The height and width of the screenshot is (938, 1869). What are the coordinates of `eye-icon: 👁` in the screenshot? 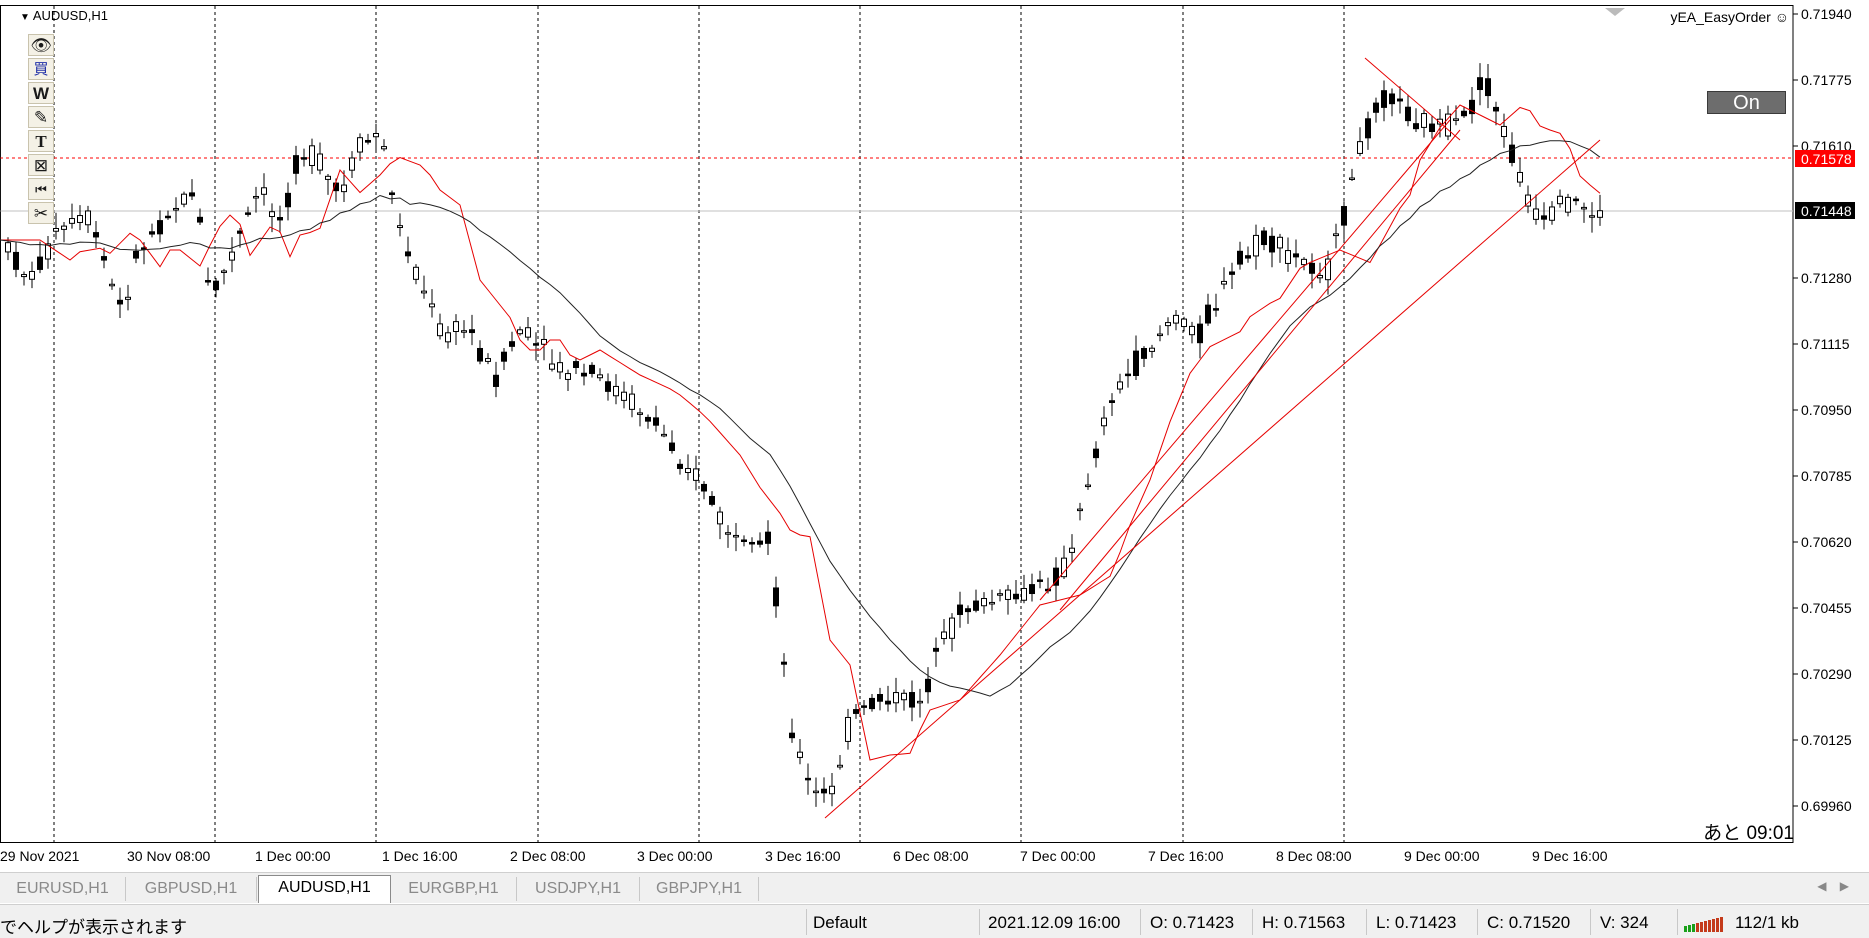 It's located at (41, 45).